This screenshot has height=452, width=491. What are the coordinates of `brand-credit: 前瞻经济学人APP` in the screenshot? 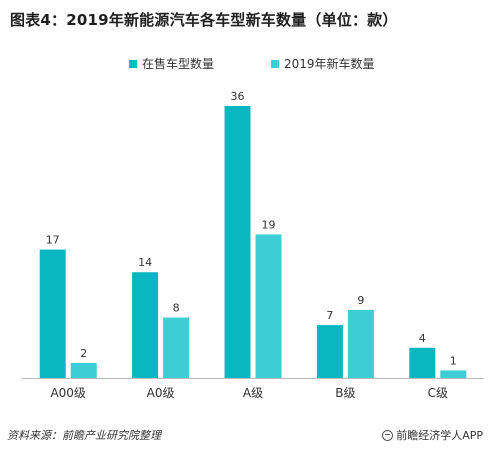 It's located at (432, 435).